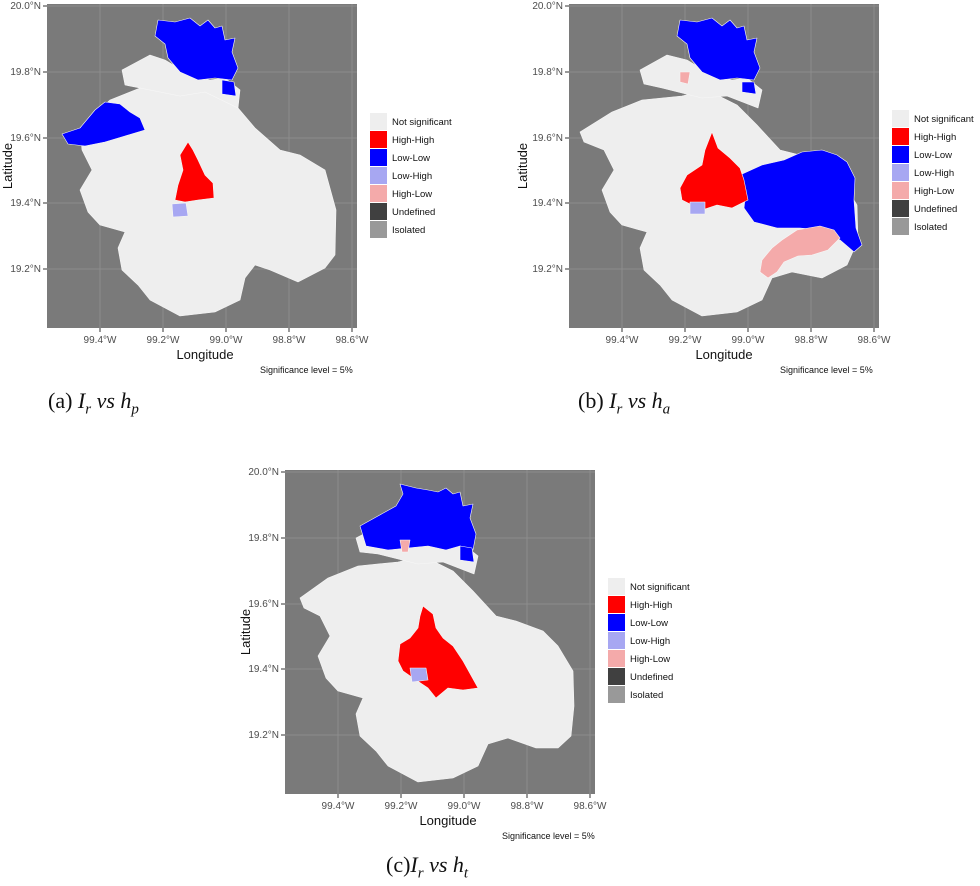  I want to click on caption-prefix: (b), so click(591, 400).